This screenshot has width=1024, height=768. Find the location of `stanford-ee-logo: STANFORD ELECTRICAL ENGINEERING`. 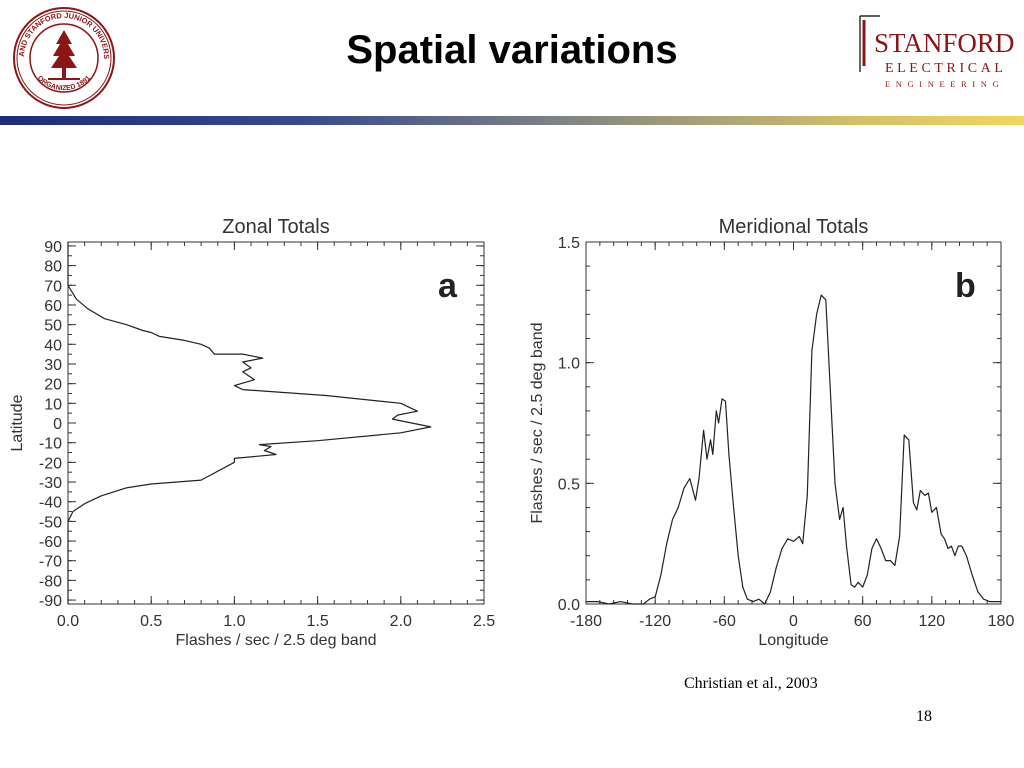

stanford-ee-logo: STANFORD ELECTRICAL ENGINEERING is located at coordinates (936, 52).